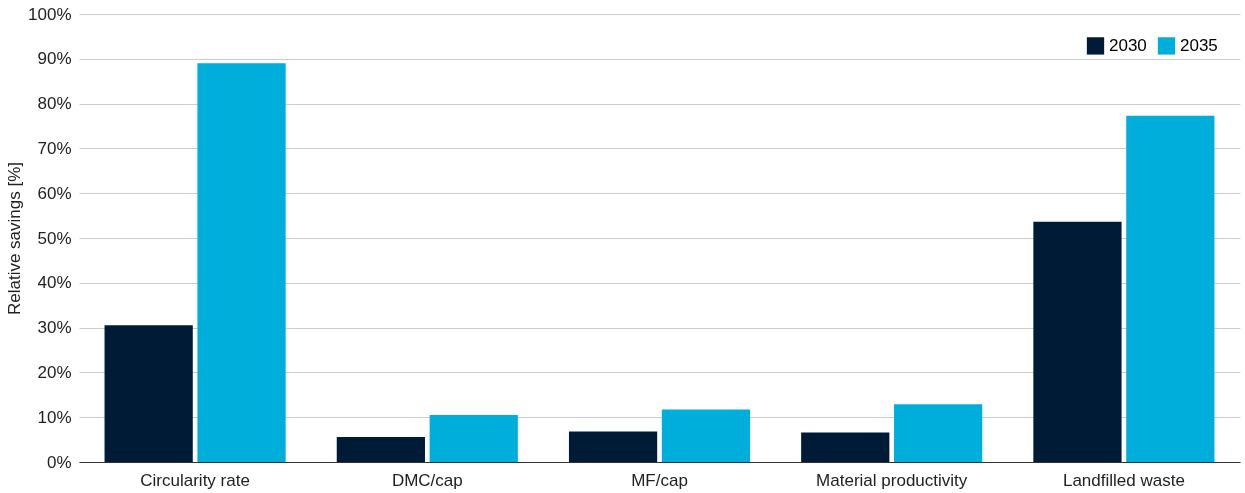 The height and width of the screenshot is (493, 1245). I want to click on y-tick-label: 100%, so click(50, 14).